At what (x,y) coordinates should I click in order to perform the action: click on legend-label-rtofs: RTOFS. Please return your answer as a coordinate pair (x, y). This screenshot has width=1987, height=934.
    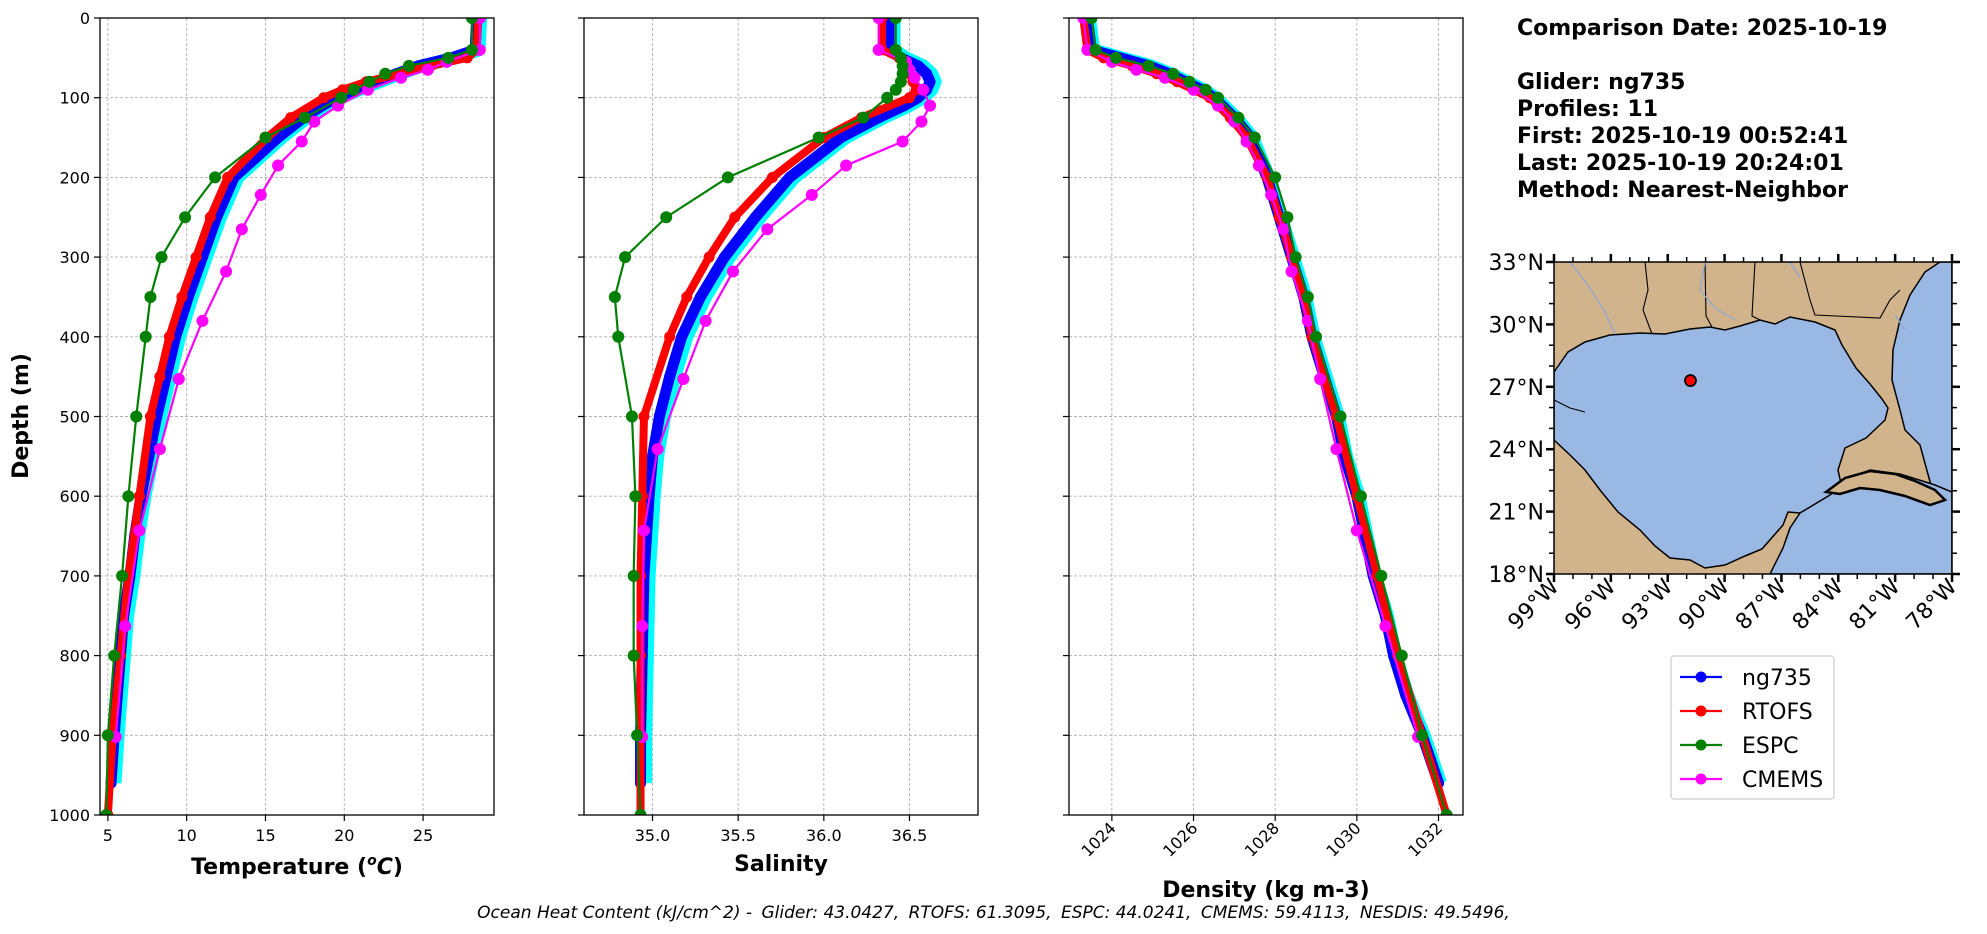
    Looking at the image, I should click on (1777, 712).